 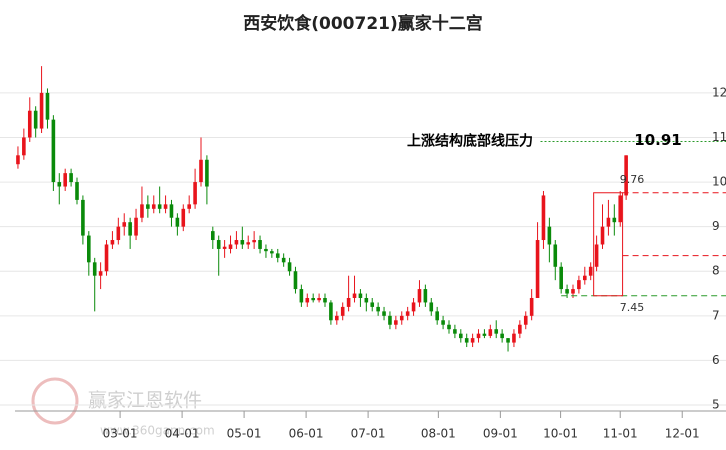 I want to click on watermark-logo, so click(x=55, y=401).